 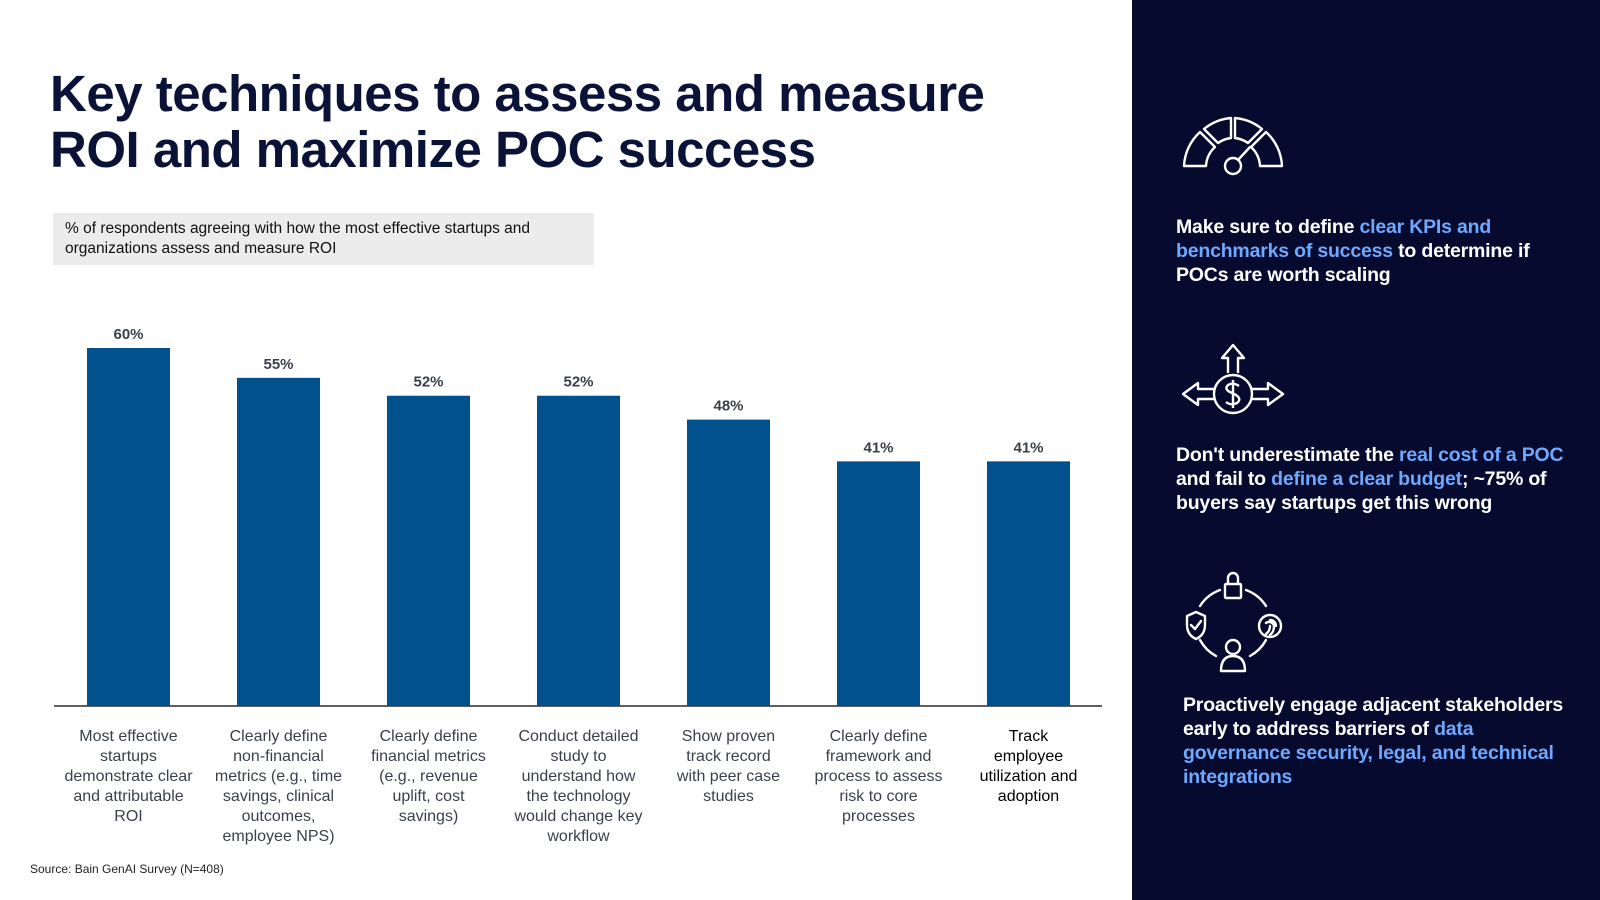 What do you see at coordinates (578, 736) in the screenshot?
I see `category-label-line: Conduct detailed` at bounding box center [578, 736].